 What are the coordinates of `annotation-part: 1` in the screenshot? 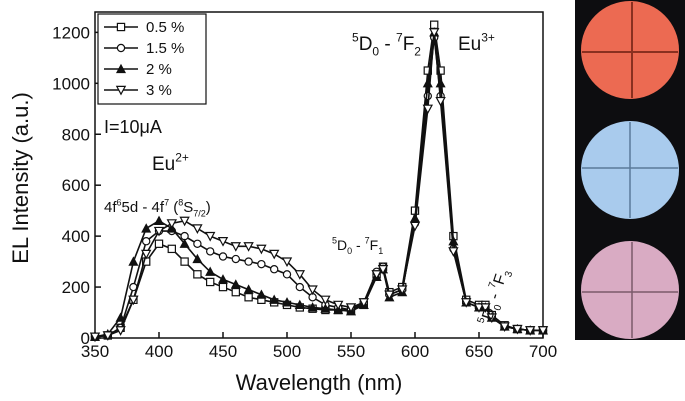 It's located at (380, 251).